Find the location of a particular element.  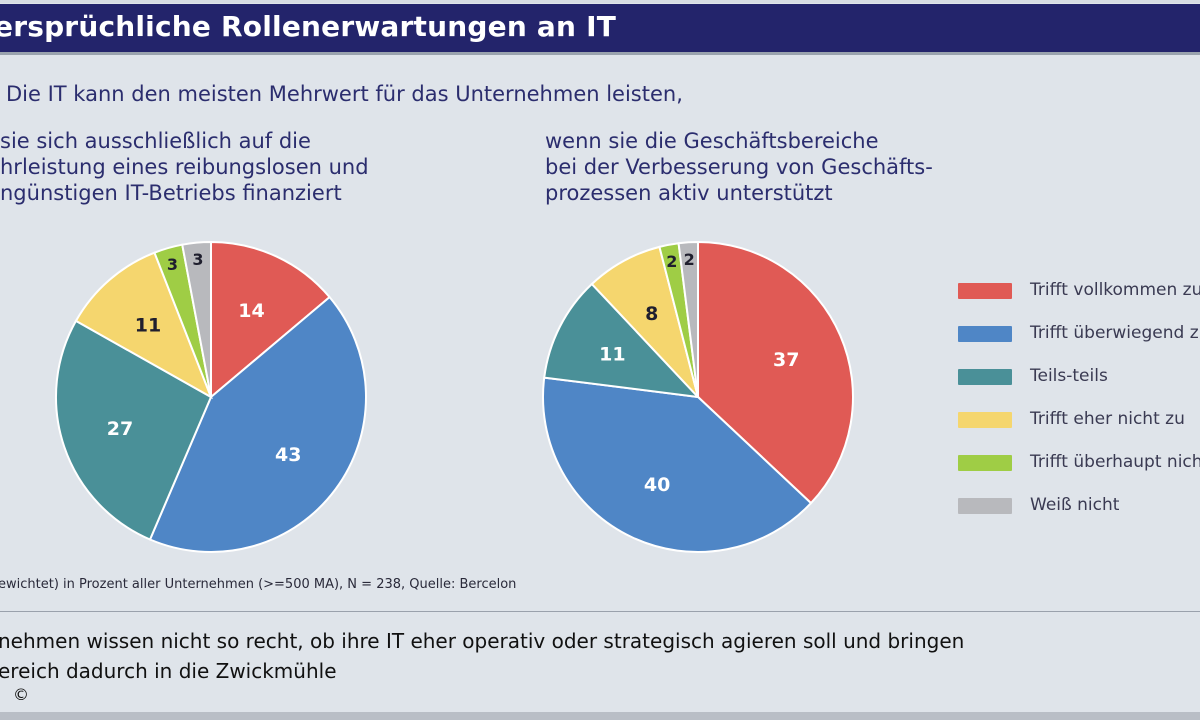

pie-value-label: 37 is located at coordinates (786, 360).